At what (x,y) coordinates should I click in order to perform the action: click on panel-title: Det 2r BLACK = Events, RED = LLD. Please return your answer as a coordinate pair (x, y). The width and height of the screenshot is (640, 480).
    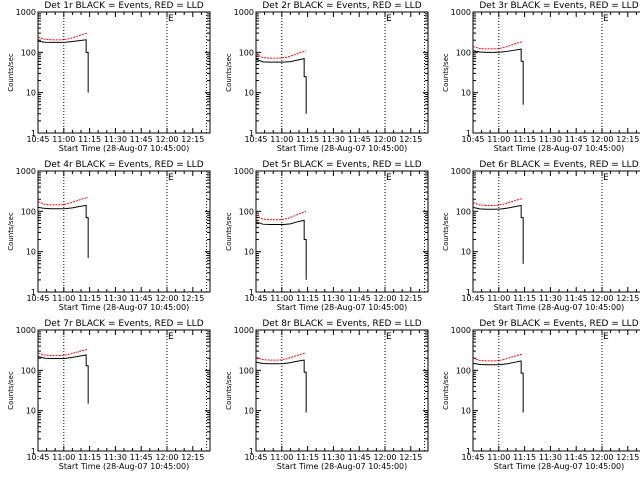
    Looking at the image, I should click on (341, 6).